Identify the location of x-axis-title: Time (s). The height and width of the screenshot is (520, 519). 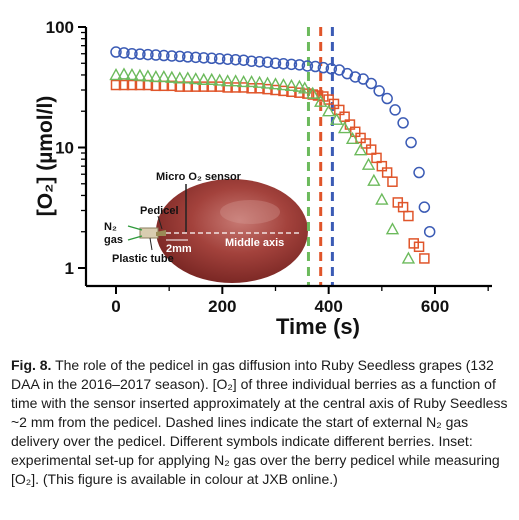
(318, 326).